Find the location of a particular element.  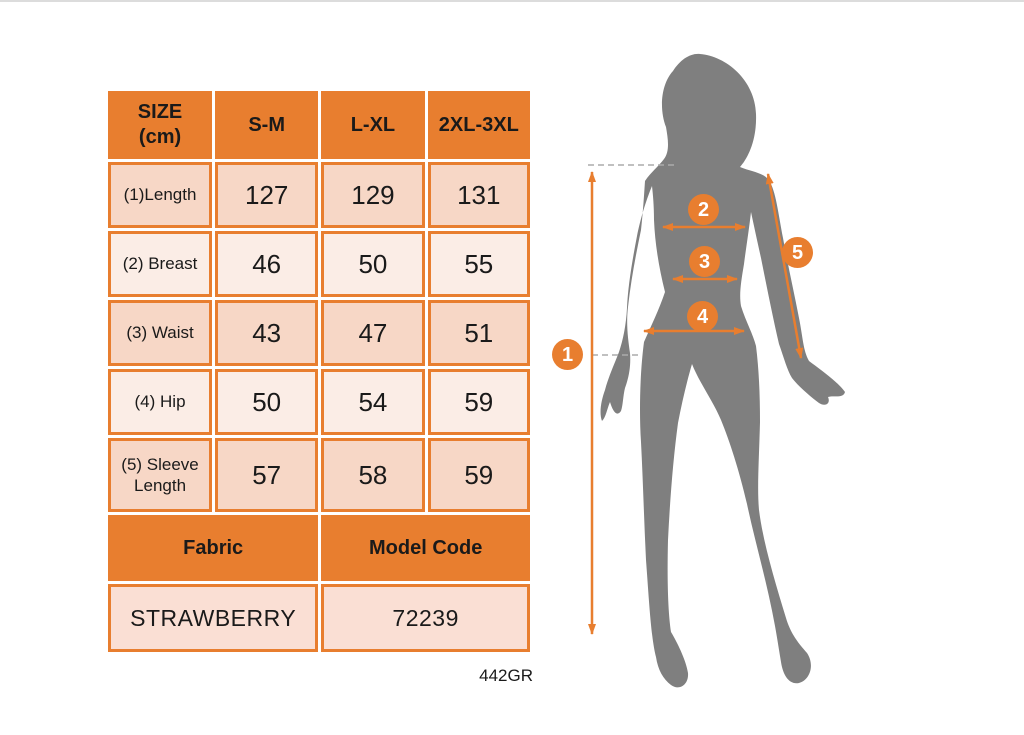

row-label: (3) Waist is located at coordinates (160, 333).